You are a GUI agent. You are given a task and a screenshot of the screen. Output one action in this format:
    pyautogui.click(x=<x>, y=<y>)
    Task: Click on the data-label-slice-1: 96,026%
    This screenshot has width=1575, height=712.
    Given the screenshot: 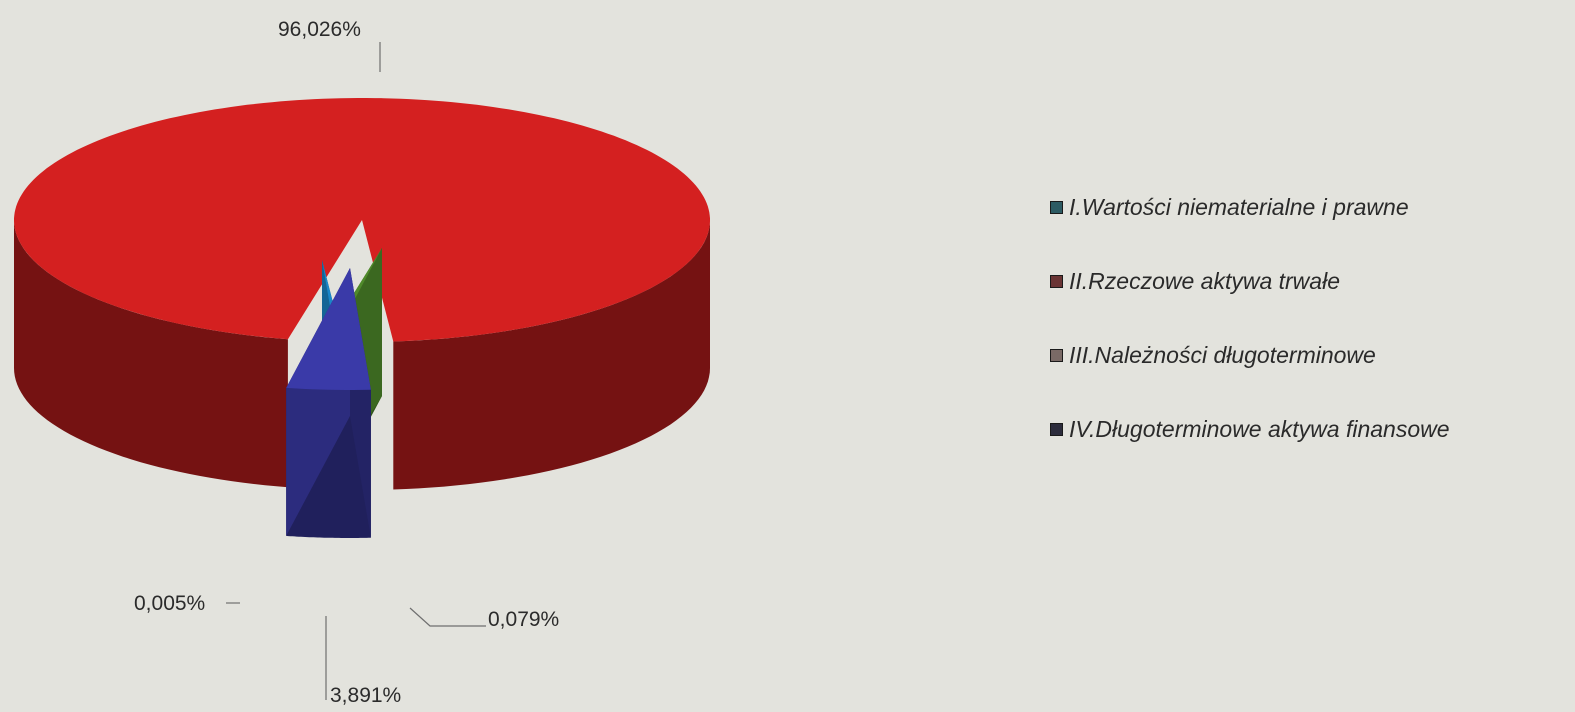 What is the action you would take?
    pyautogui.click(x=319, y=29)
    